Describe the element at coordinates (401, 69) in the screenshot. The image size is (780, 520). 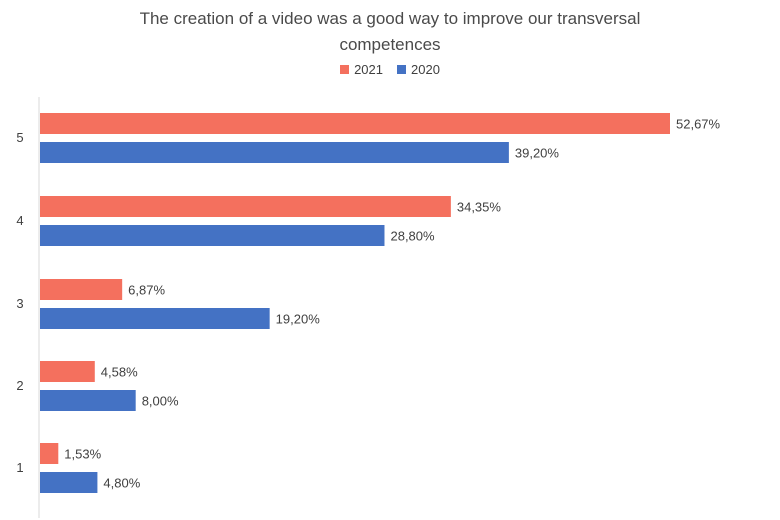
I see `legend-swatch-2020` at that location.